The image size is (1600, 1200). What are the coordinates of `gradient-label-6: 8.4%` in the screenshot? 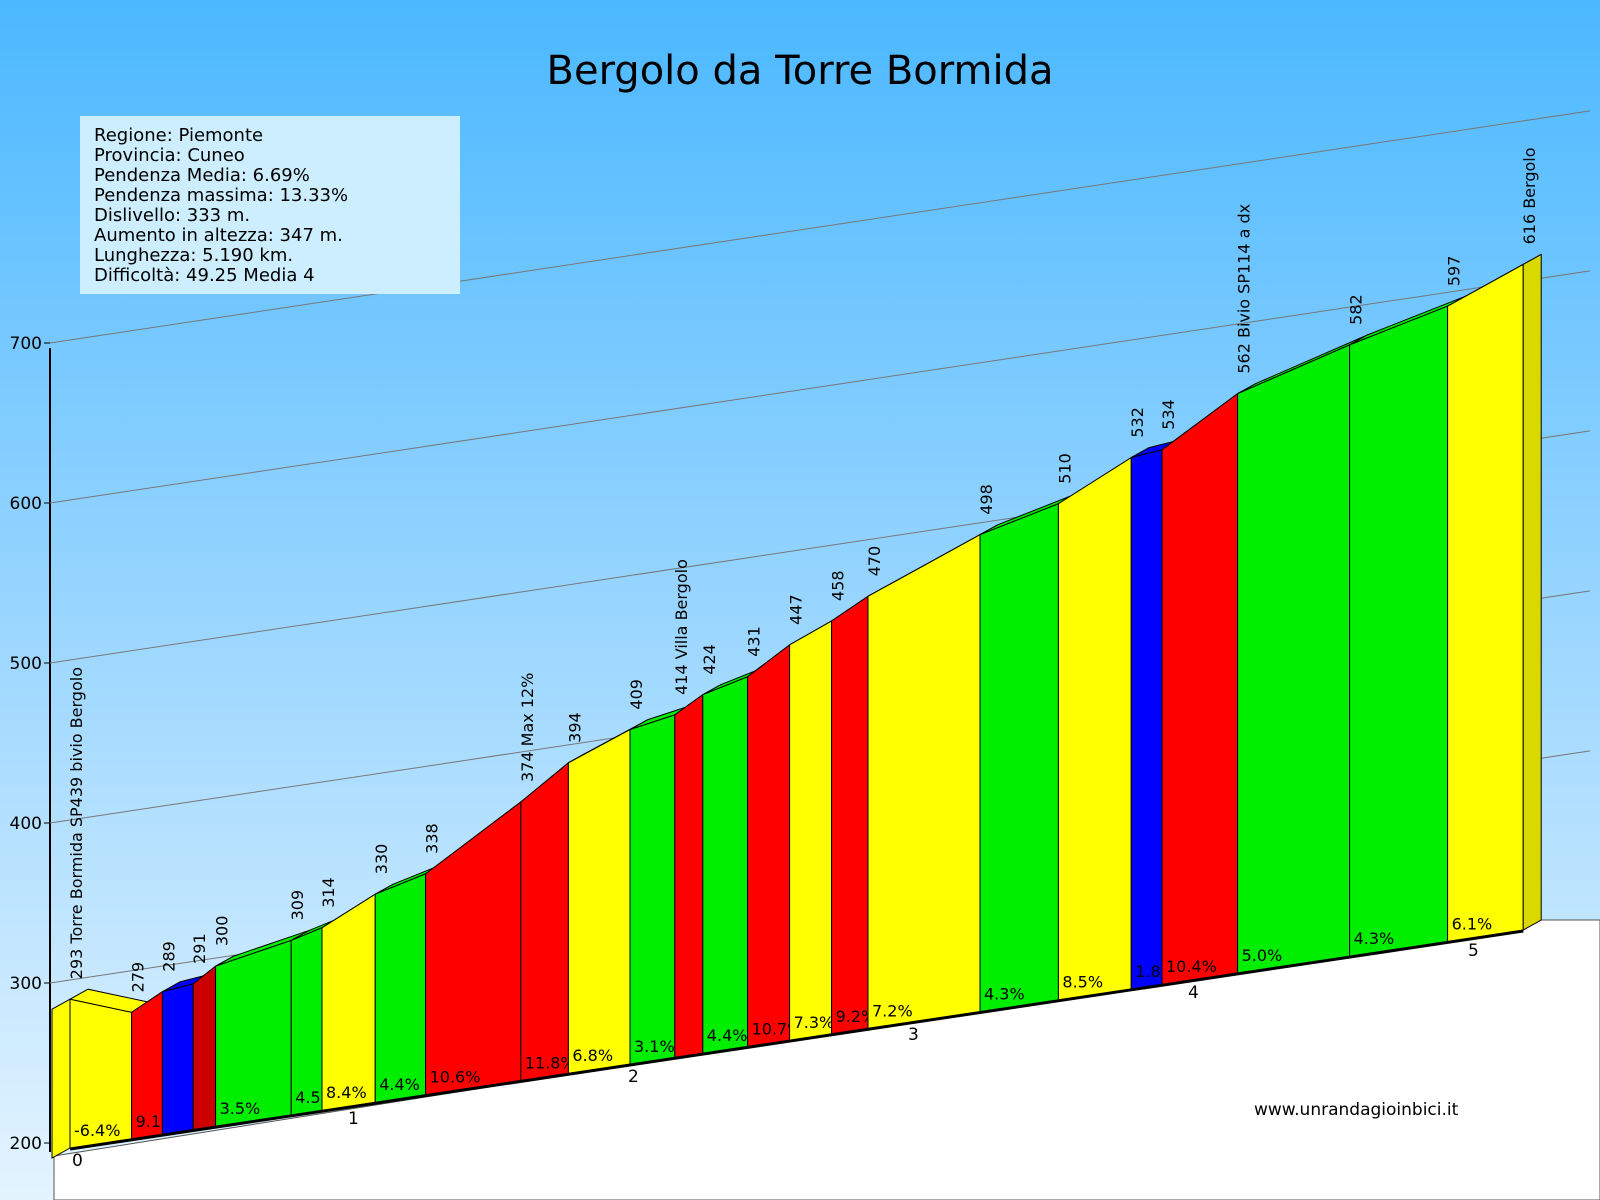 It's located at (346, 1092).